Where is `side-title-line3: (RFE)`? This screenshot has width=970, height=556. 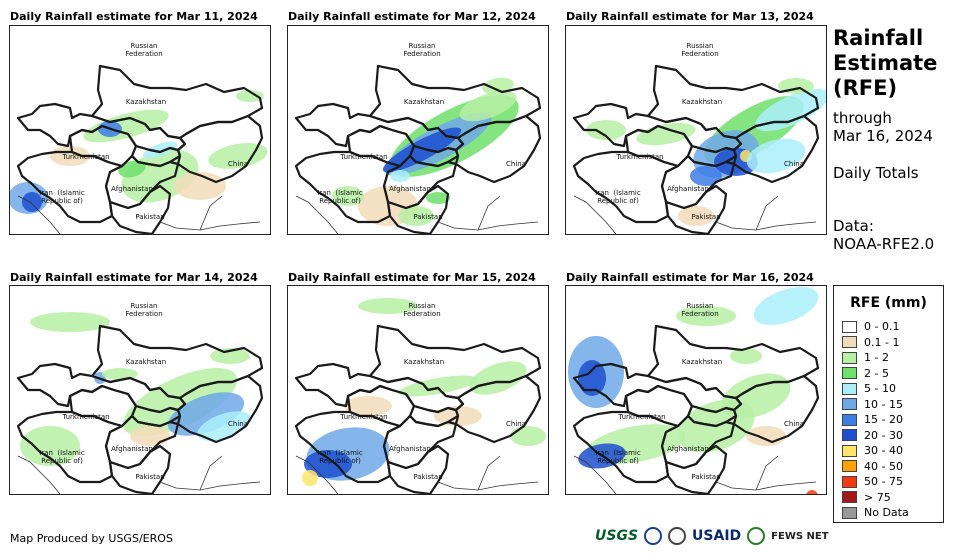
side-title-line3: (RFE) is located at coordinates (865, 88).